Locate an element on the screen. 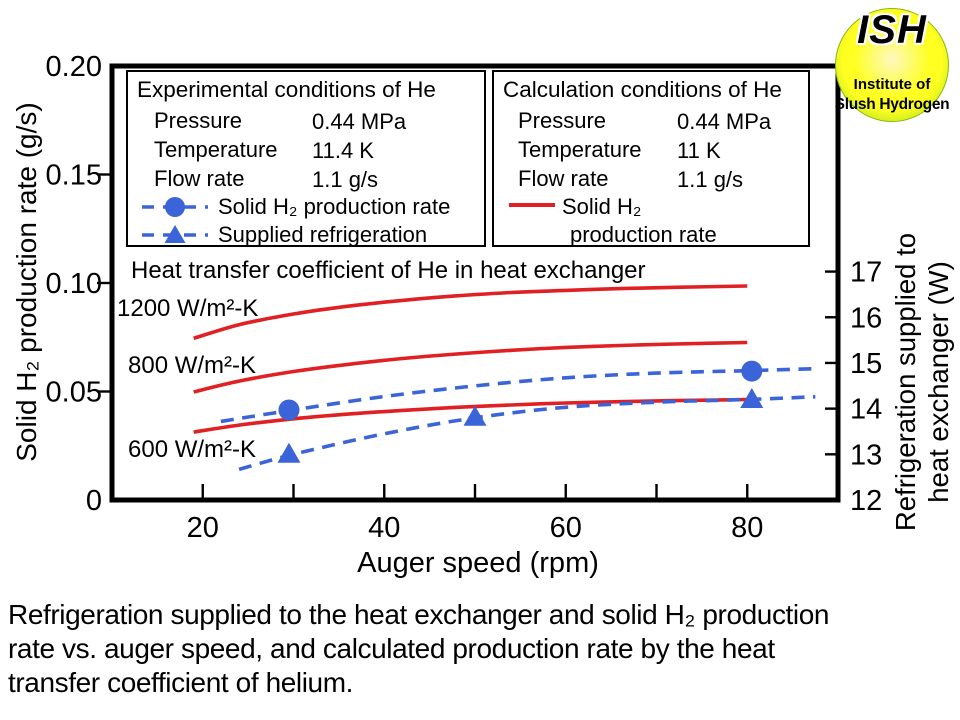 The image size is (960, 720). legend-experimental-title: Experimental conditions of He is located at coordinates (286, 89).